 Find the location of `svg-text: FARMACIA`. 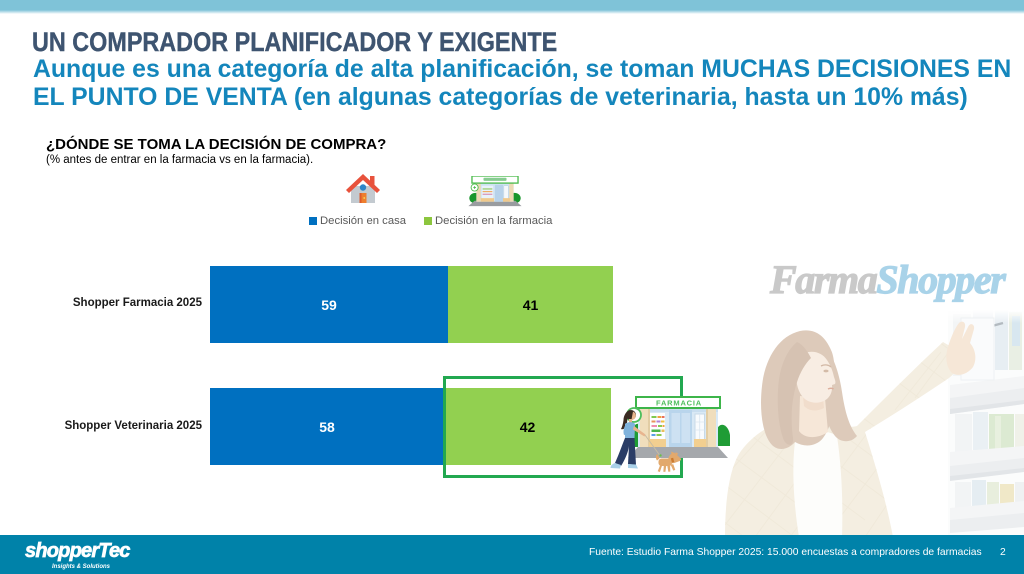

svg-text: FARMACIA is located at coordinates (679, 403).